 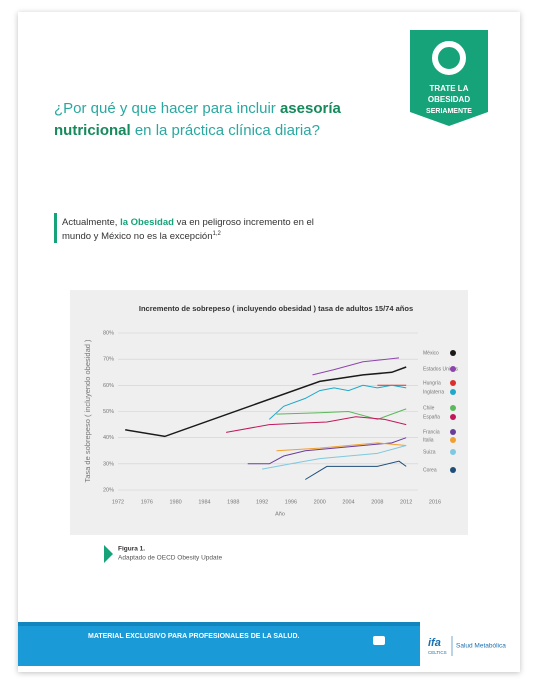 I want to click on x-axis-title: Año, so click(x=280, y=514).